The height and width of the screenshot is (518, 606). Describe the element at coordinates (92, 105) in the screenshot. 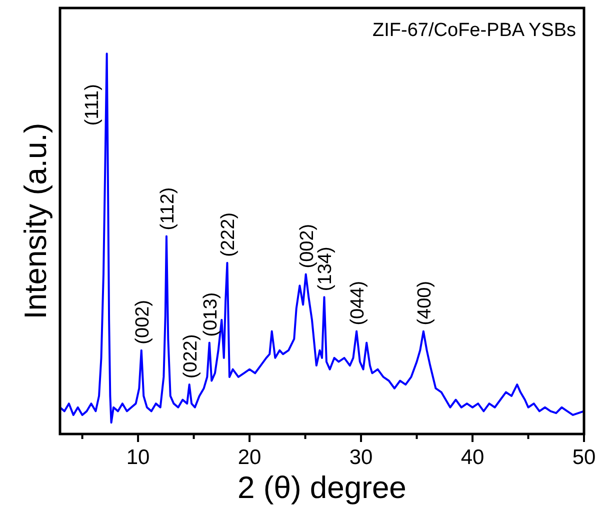

I see `annotation: (111)` at that location.